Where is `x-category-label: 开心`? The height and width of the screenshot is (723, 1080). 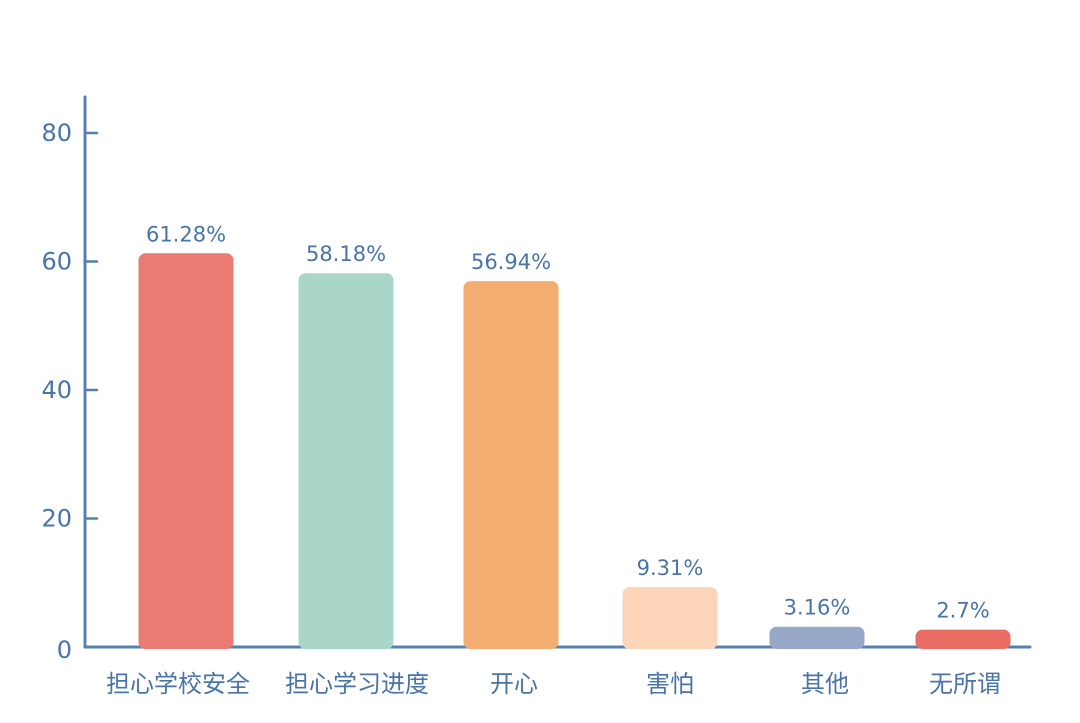
x-category-label: 开心 is located at coordinates (514, 684).